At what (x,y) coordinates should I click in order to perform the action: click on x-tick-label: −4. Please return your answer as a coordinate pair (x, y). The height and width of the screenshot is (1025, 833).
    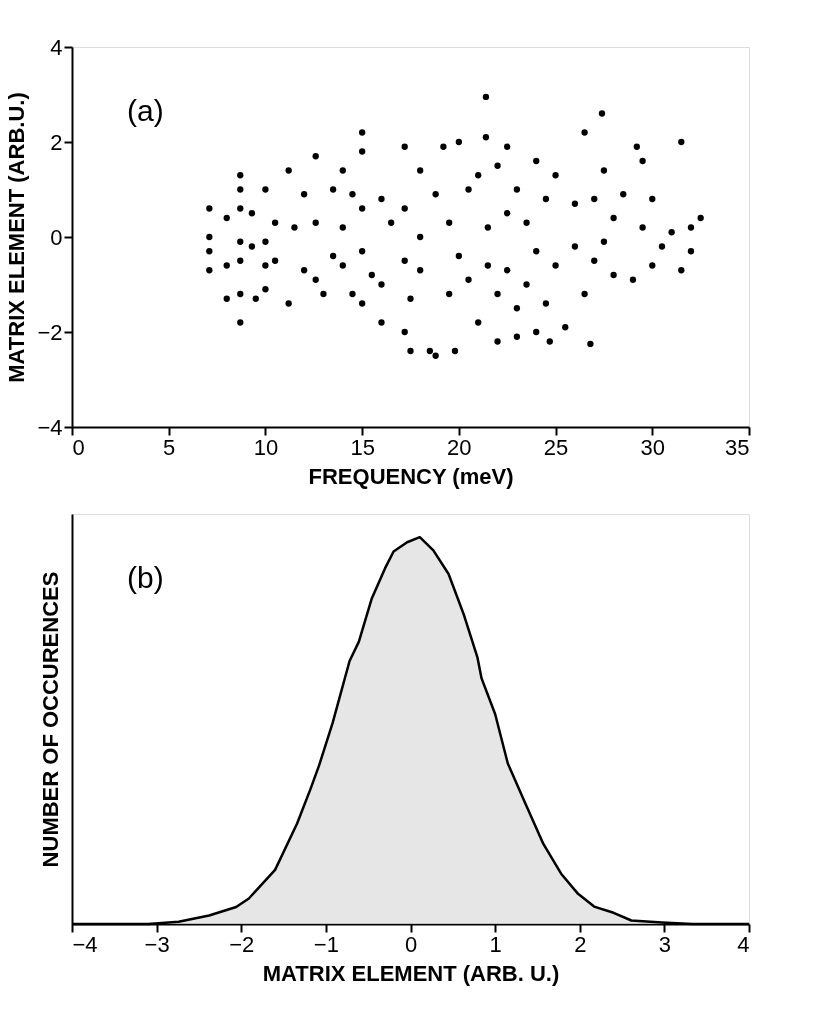
    Looking at the image, I should click on (85, 944).